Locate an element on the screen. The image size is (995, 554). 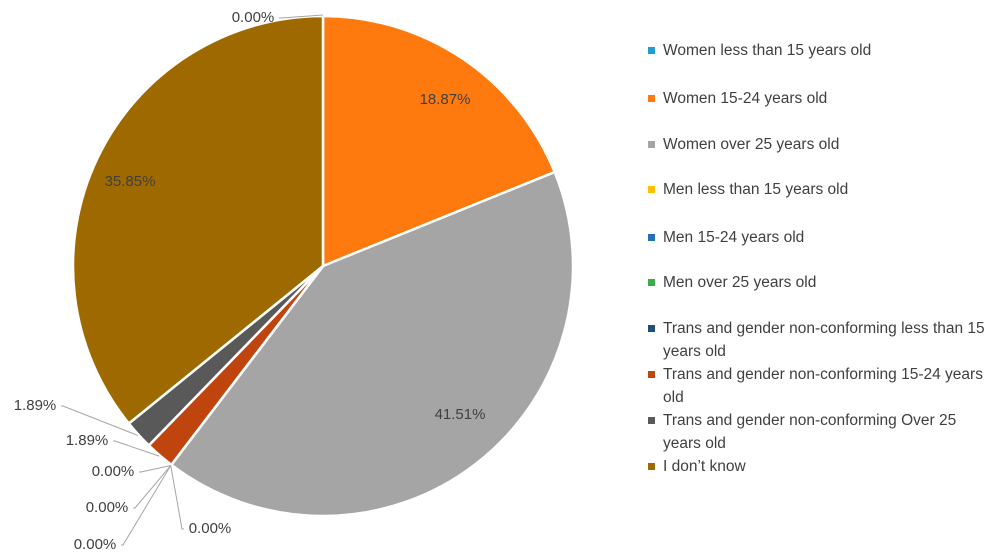
legend-label: Men 15-24 years old is located at coordinates (734, 237).